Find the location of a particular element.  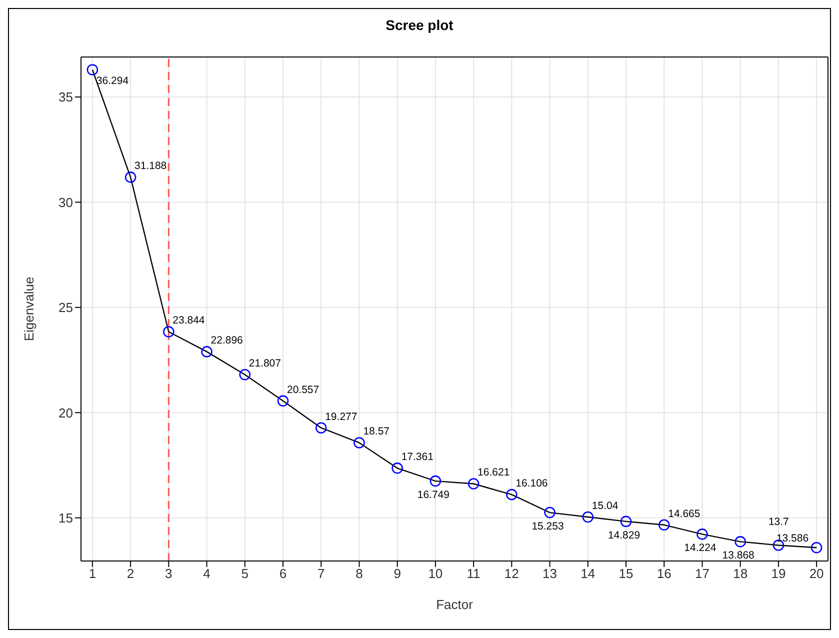

x-tick-label: 9 is located at coordinates (397, 574).